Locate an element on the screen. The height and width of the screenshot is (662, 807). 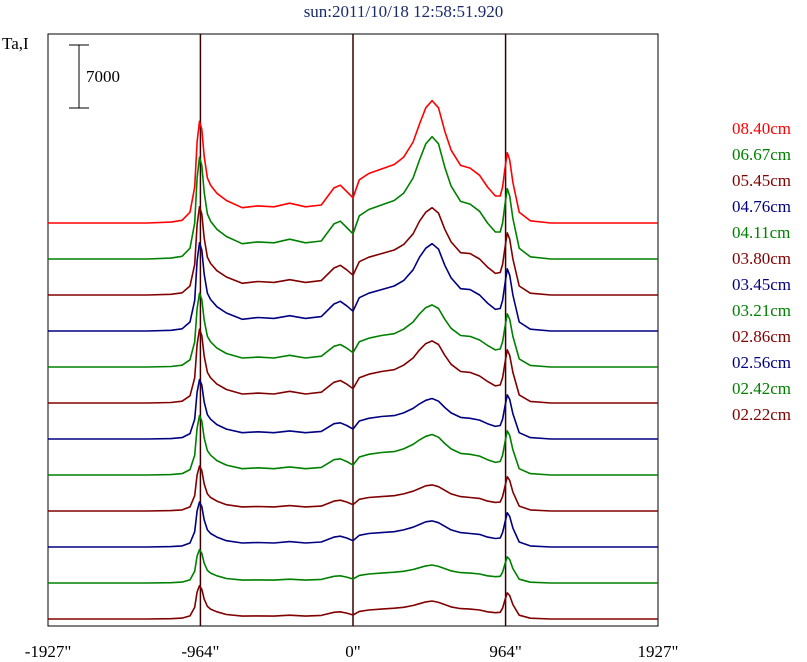
y-axis-label: Ta,I is located at coordinates (15, 43).